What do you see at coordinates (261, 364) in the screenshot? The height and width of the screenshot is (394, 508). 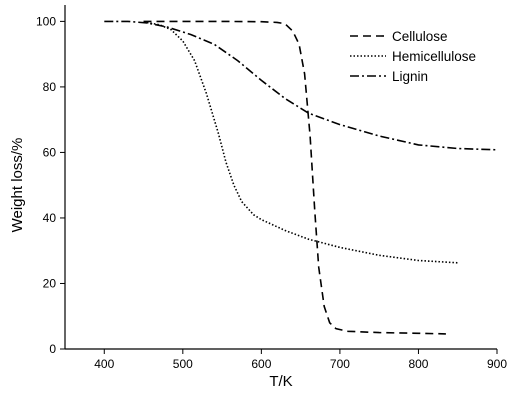 I see `x-tick-label: 600` at bounding box center [261, 364].